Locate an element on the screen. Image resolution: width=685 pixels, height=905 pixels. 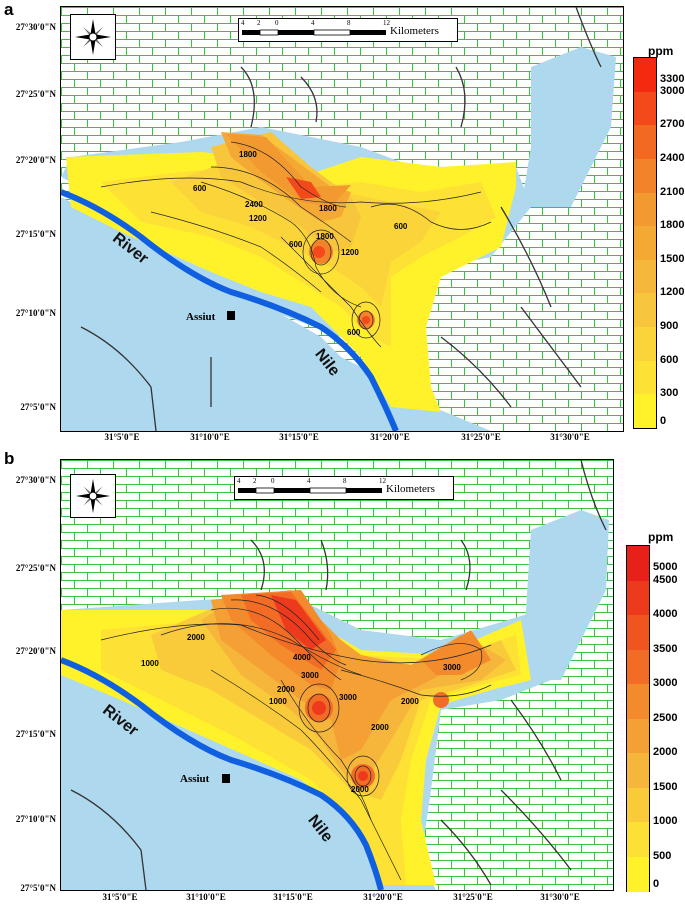
lon-label: 31°20'0"E is located at coordinates (390, 437).